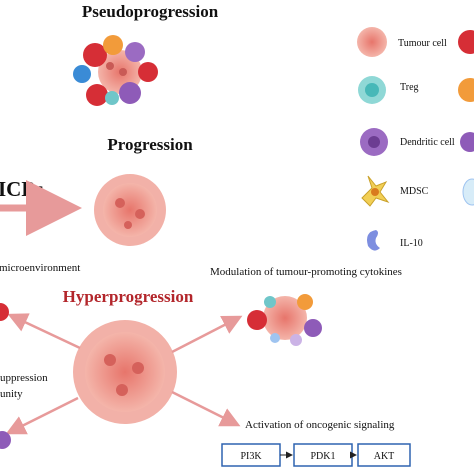 The image size is (474, 474). I want to click on hyper-arrows, so click(124, 374).